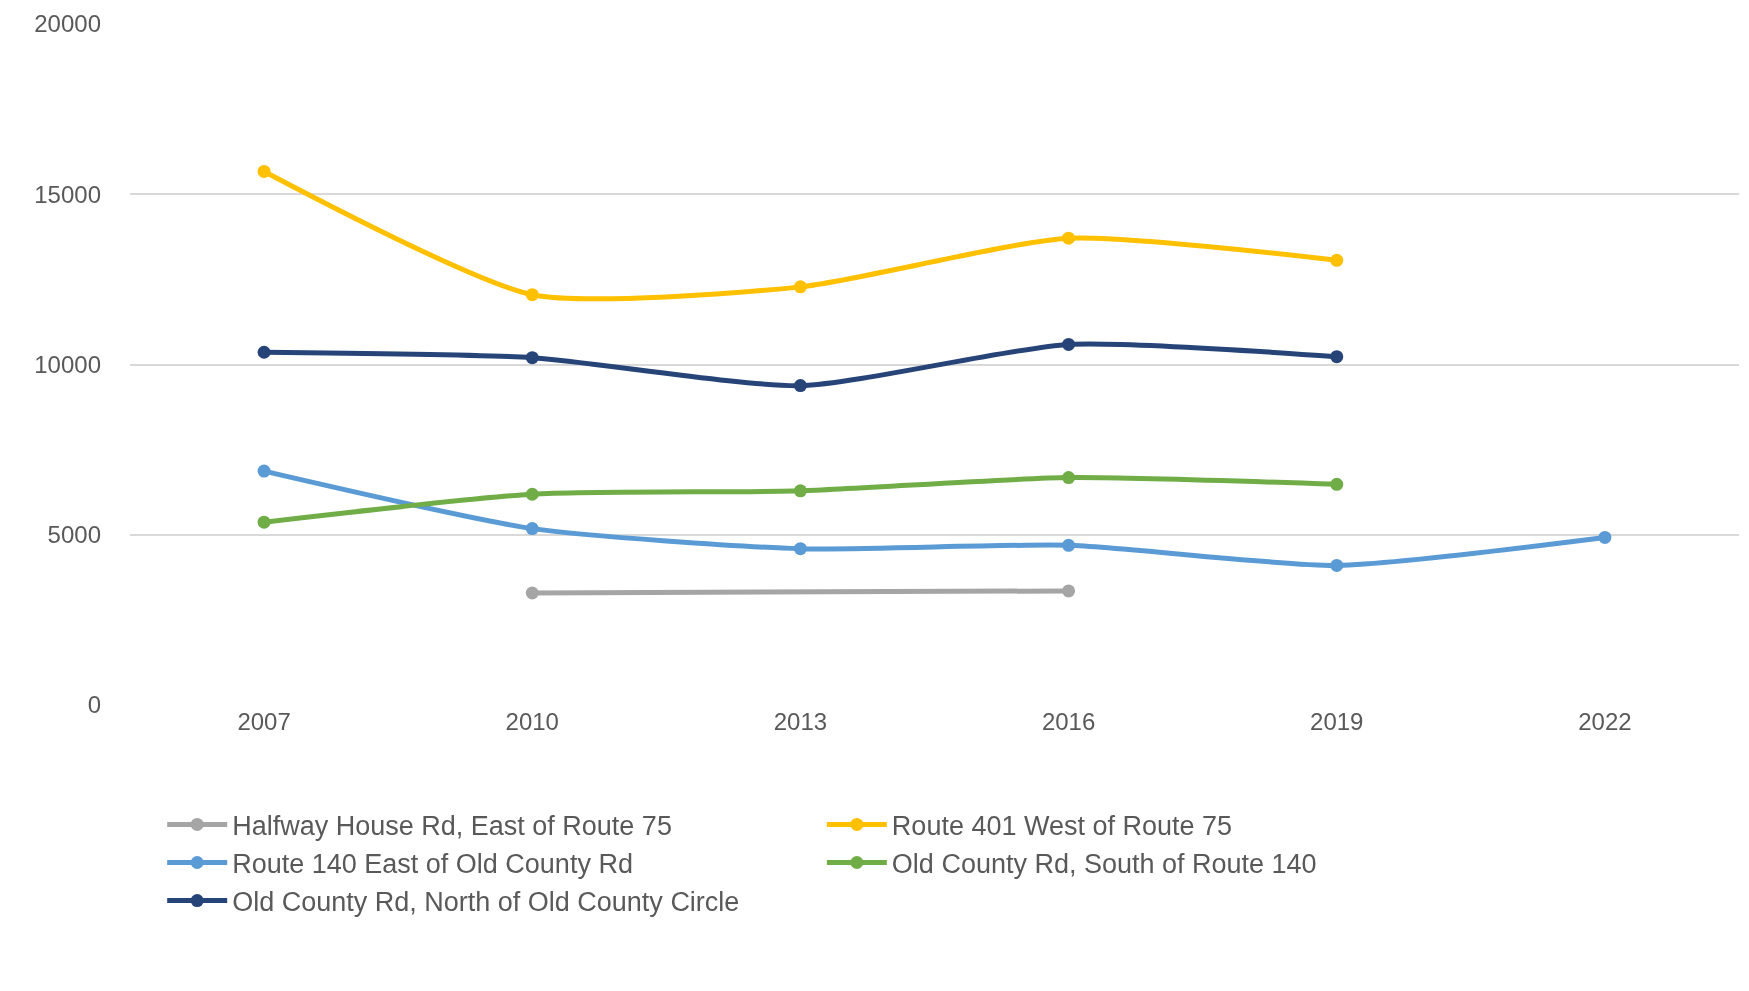  Describe the element at coordinates (1062, 825) in the screenshot. I see `legend-label: Route 401 West of Route 75` at that location.